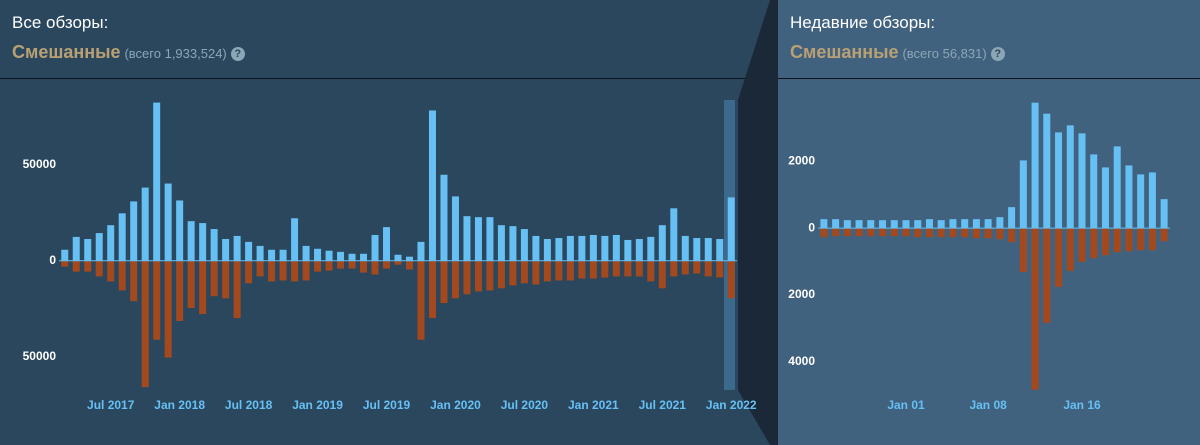 The width and height of the screenshot is (1200, 445). I want to click on panel-title: Недавние обзоры:, so click(863, 22).